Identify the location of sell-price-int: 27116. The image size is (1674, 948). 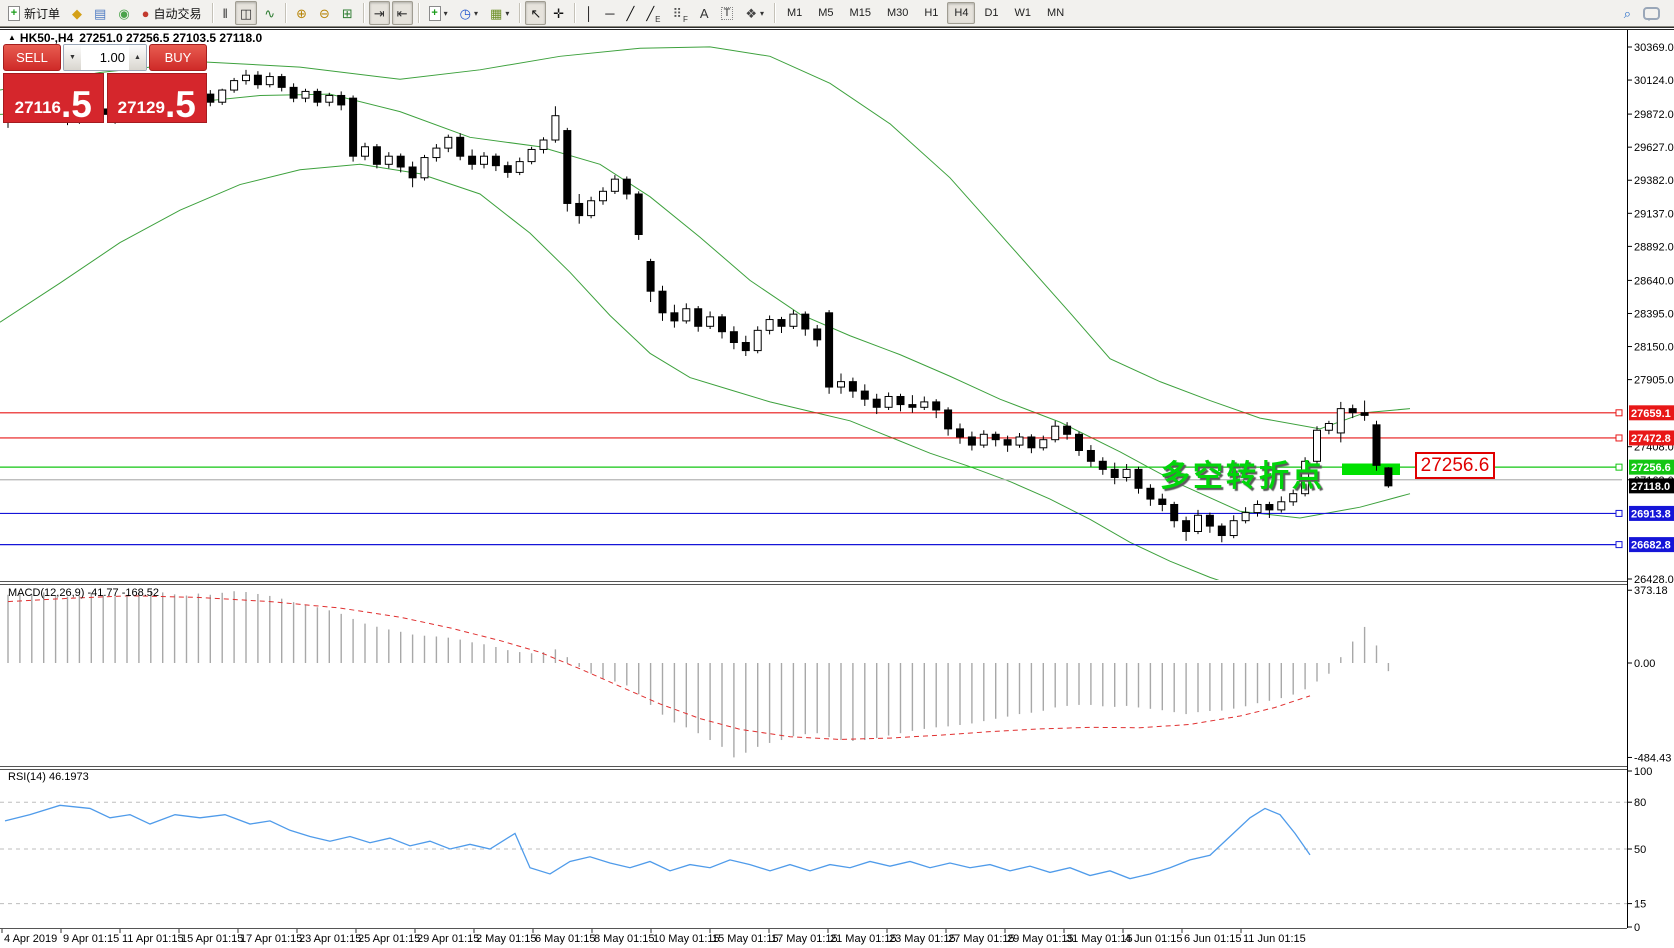
(37, 107).